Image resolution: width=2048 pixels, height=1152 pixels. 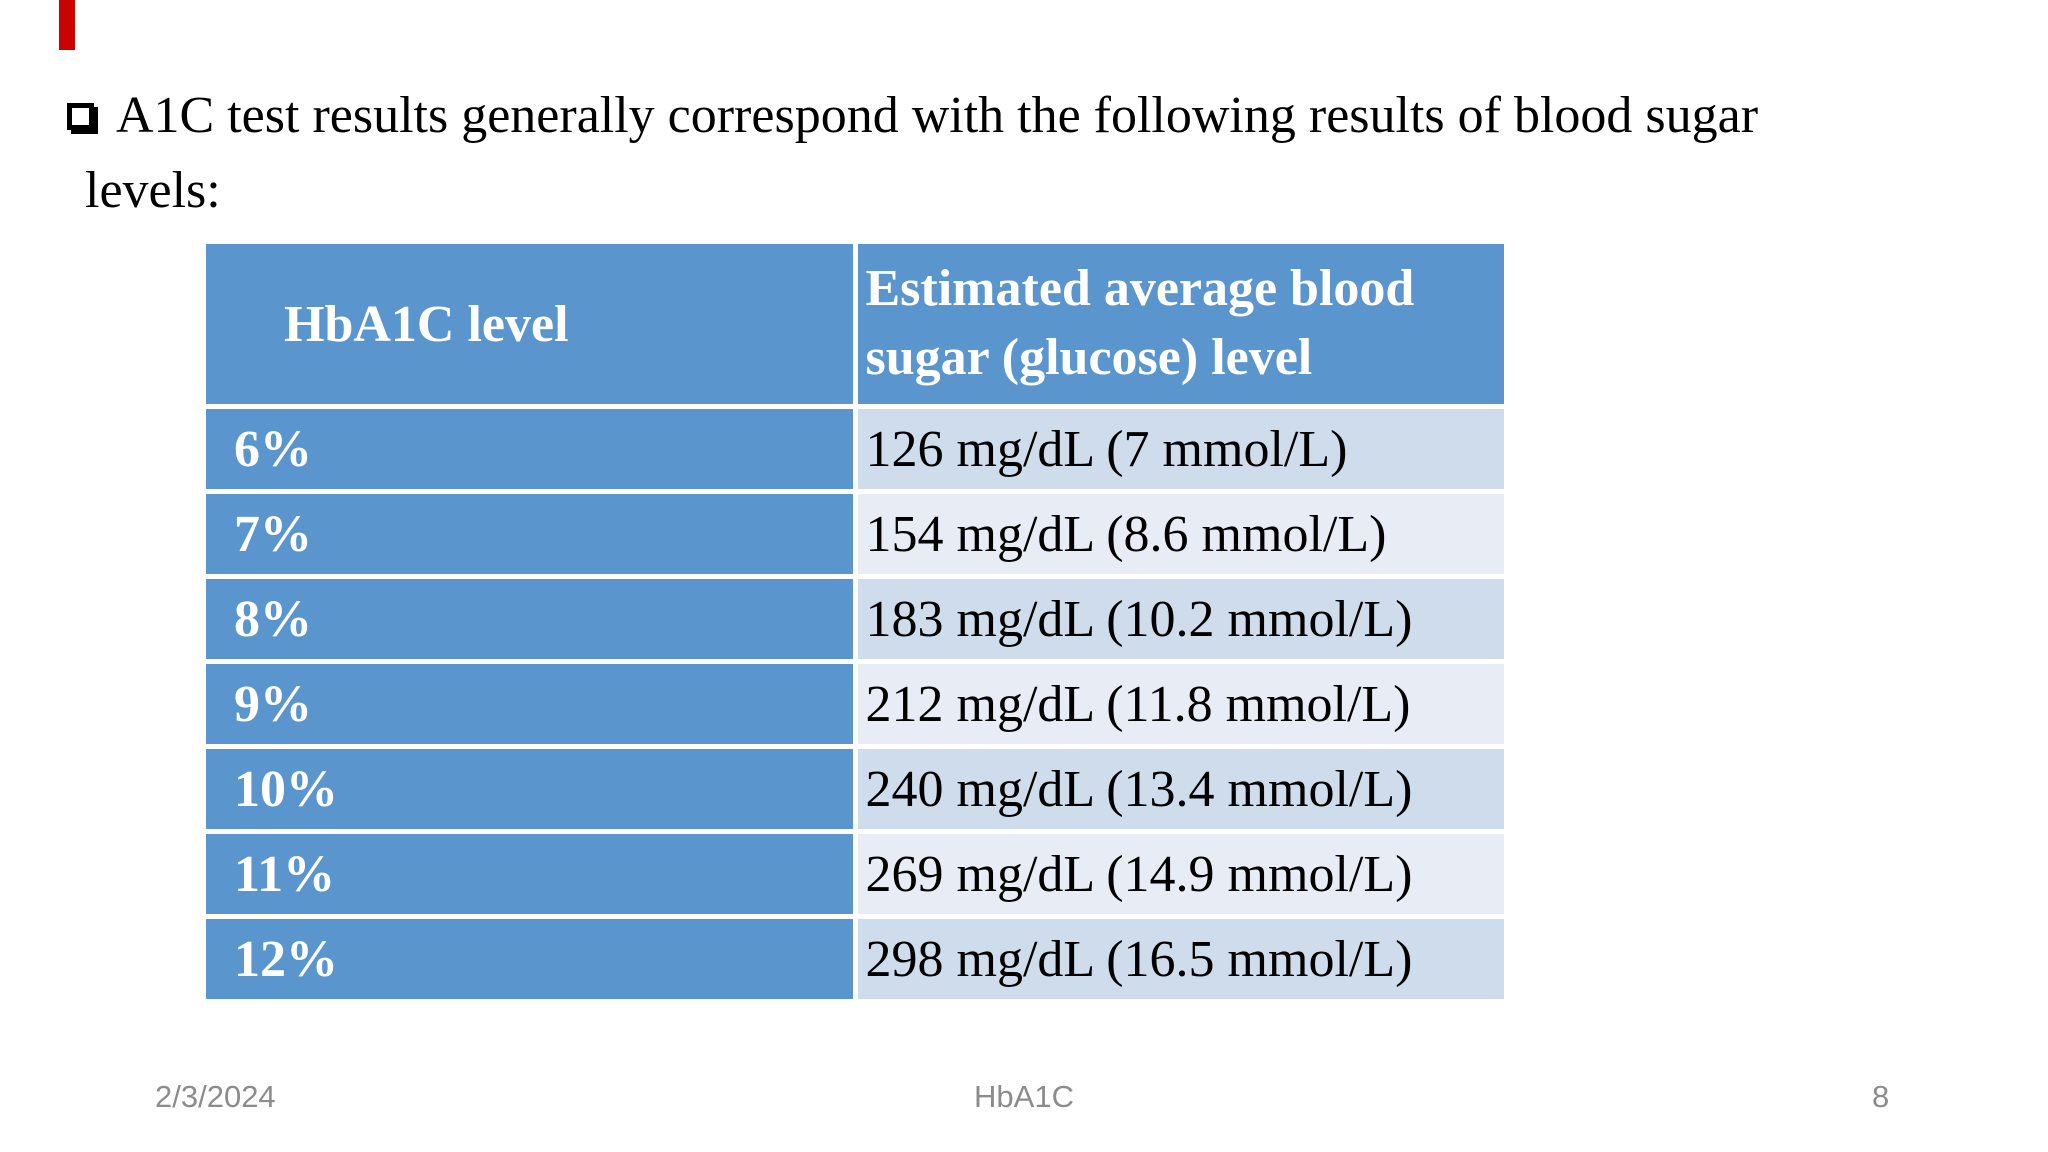 I want to click on red-accent-bar, so click(x=67, y=25).